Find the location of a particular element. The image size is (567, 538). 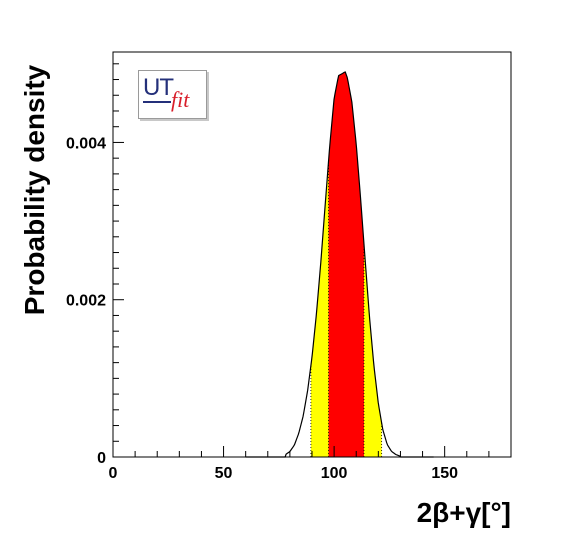

x-tick-label: 0 is located at coordinates (113, 473).